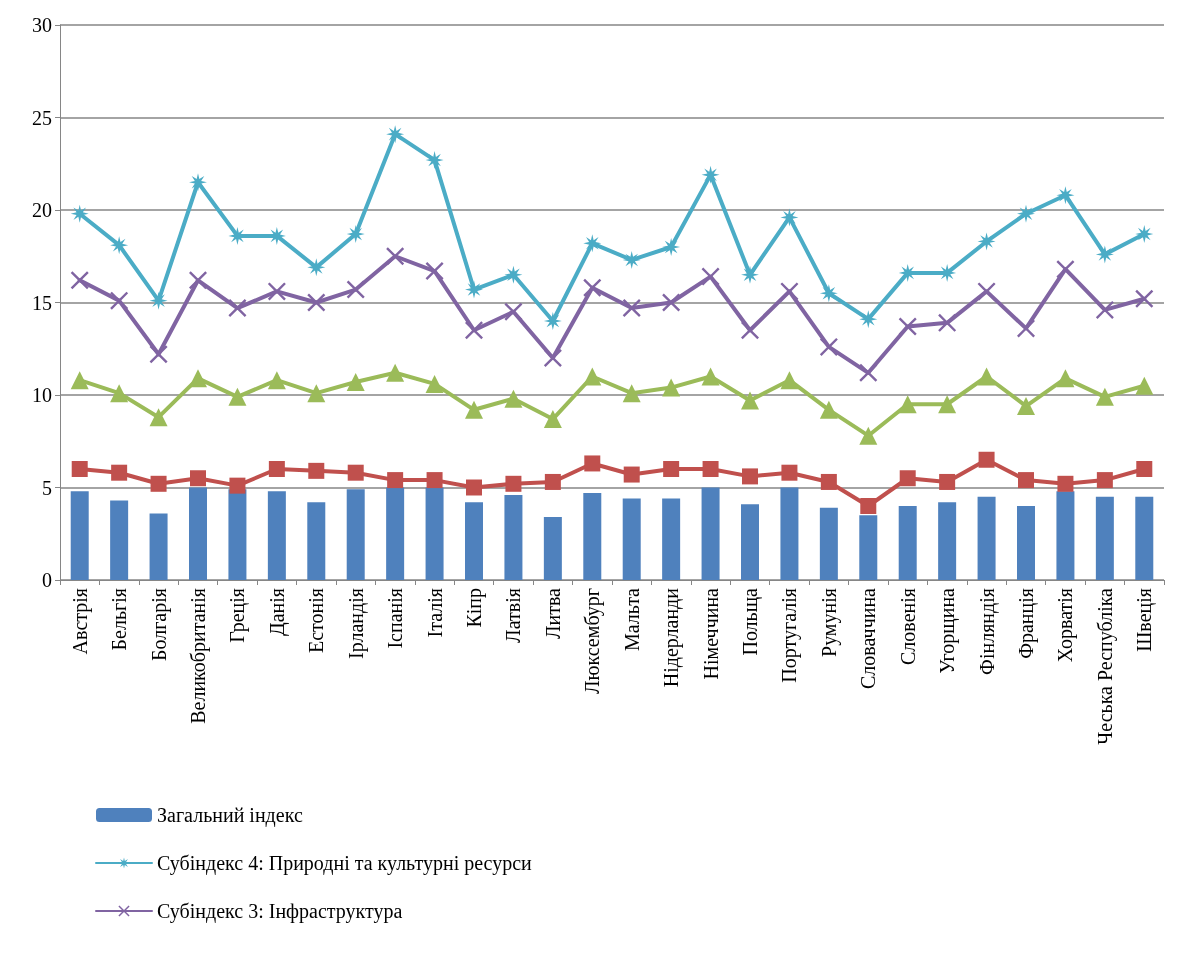  What do you see at coordinates (552, 613) in the screenshot?
I see `x-tick-label: Литва` at bounding box center [552, 613].